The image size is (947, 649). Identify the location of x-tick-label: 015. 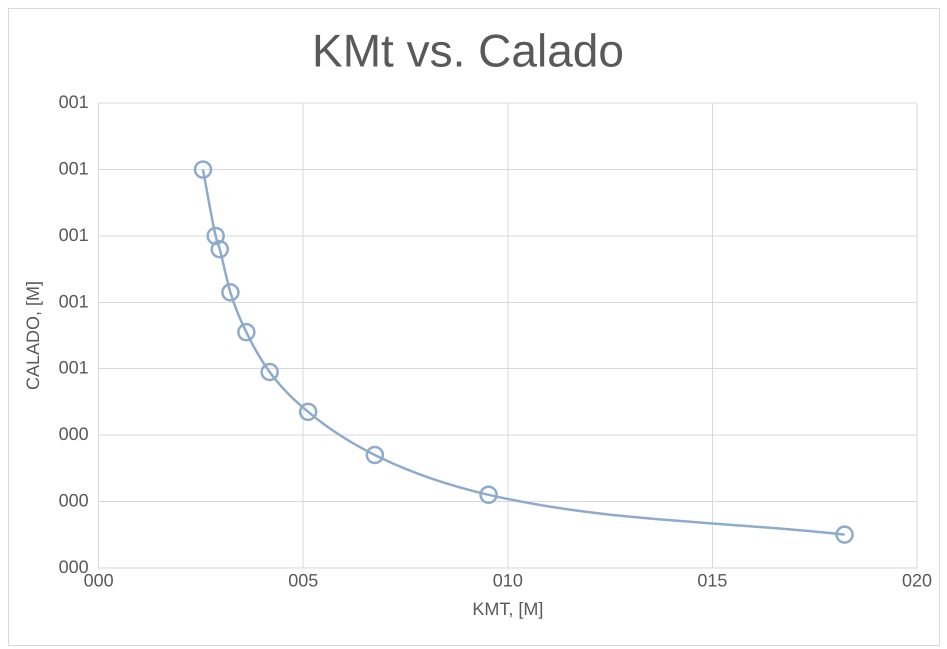
(712, 580).